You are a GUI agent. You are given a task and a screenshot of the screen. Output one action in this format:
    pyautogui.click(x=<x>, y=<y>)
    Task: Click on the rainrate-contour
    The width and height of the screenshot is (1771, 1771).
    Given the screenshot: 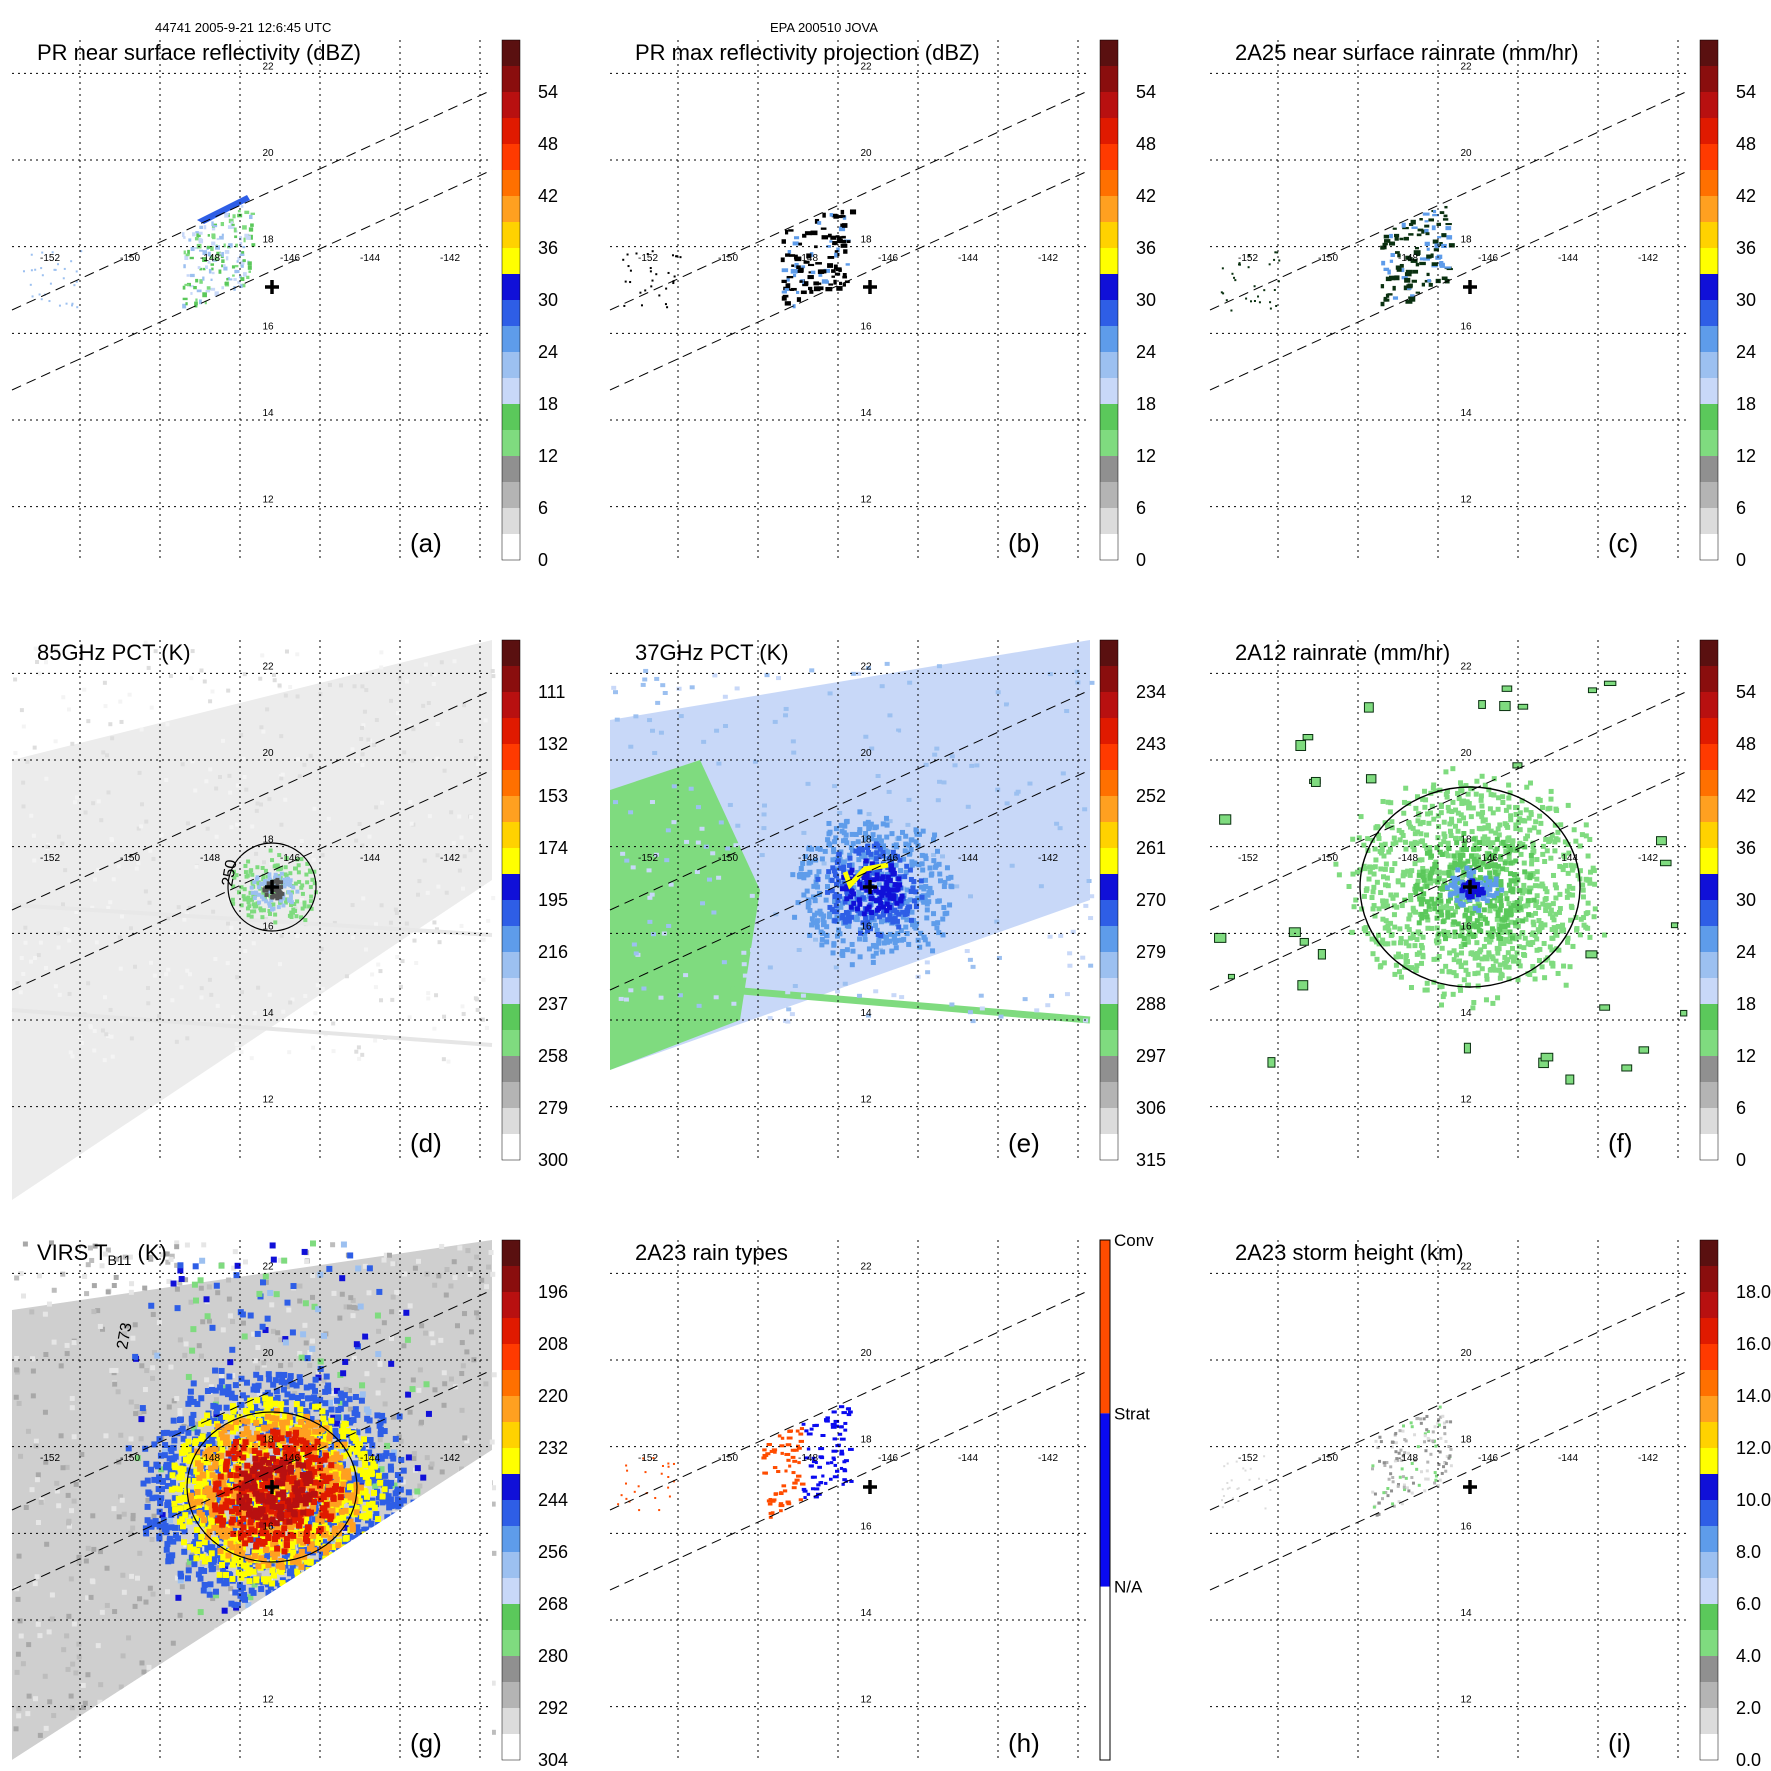 What is the action you would take?
    pyautogui.click(x=1470, y=887)
    